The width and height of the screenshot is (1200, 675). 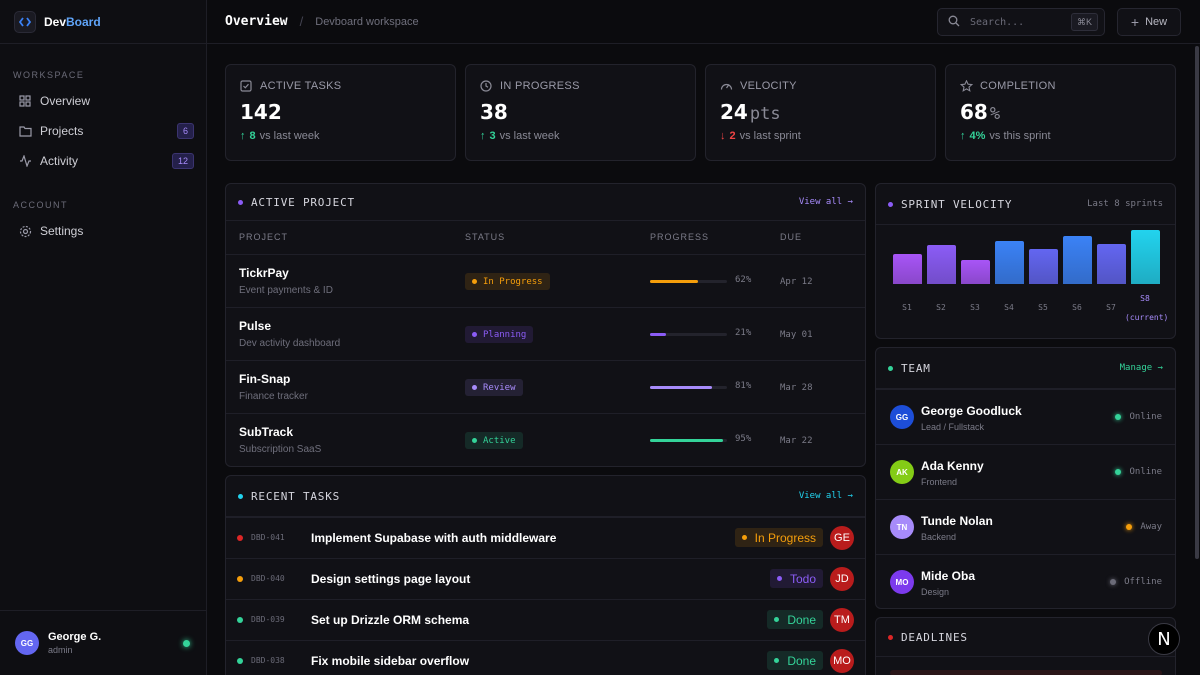 I want to click on activity-count-badge: 12, so click(x=182, y=161).